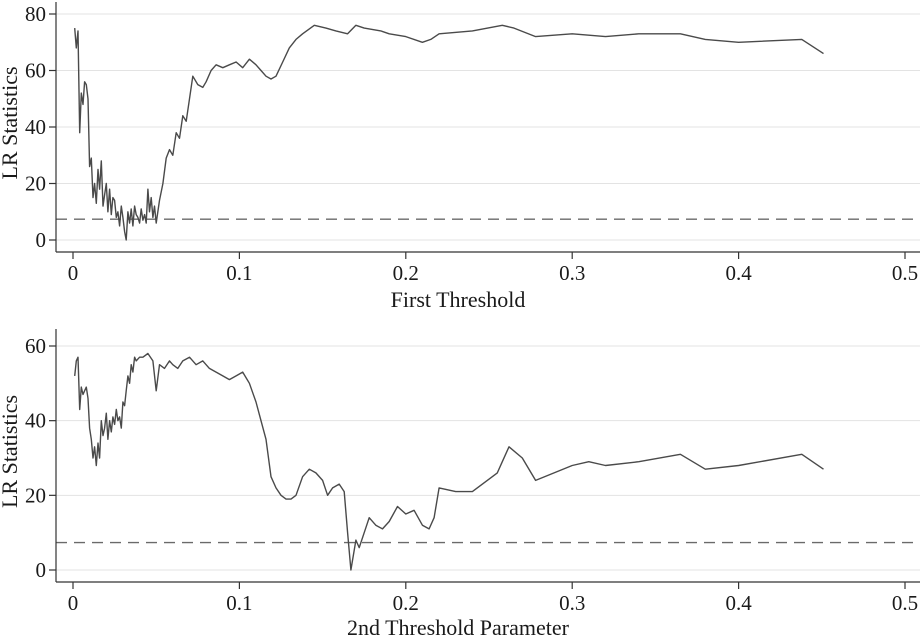 This screenshot has height=638, width=921. Describe the element at coordinates (35, 458) in the screenshot. I see `y-tick-labels: 0 20 40 60` at that location.